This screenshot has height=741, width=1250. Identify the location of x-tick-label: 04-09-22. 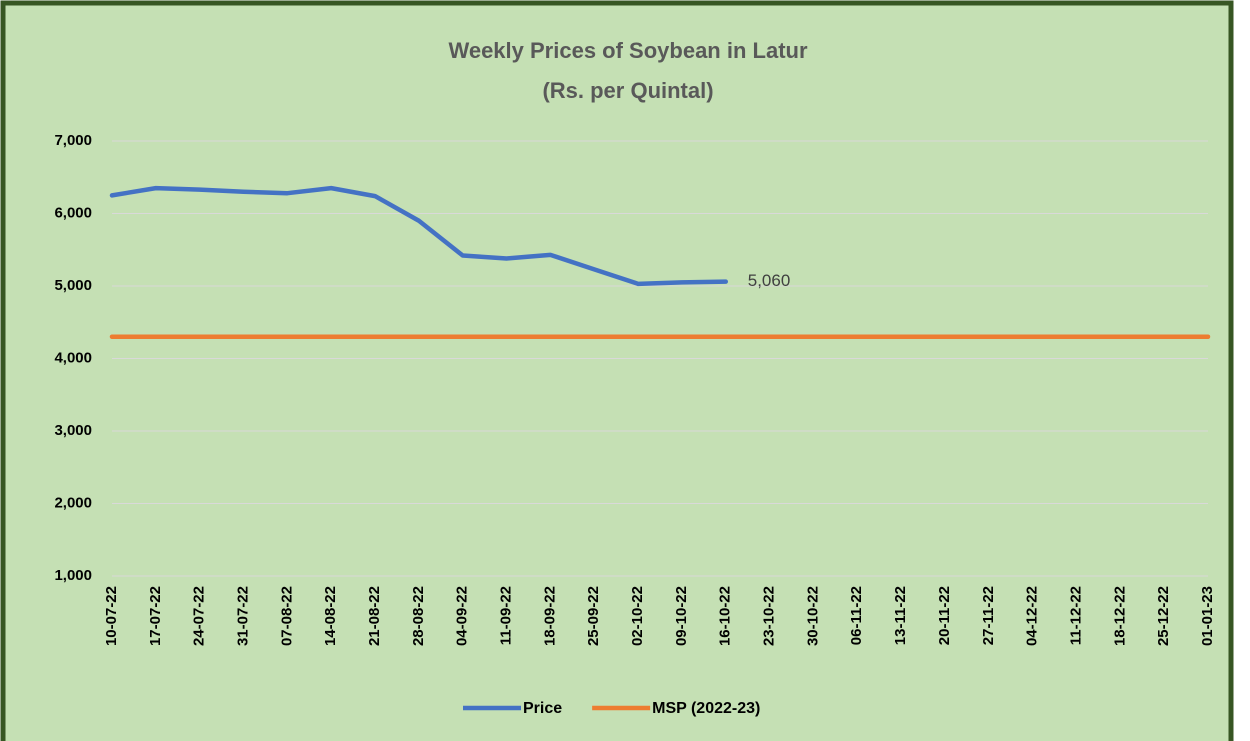
(462, 616).